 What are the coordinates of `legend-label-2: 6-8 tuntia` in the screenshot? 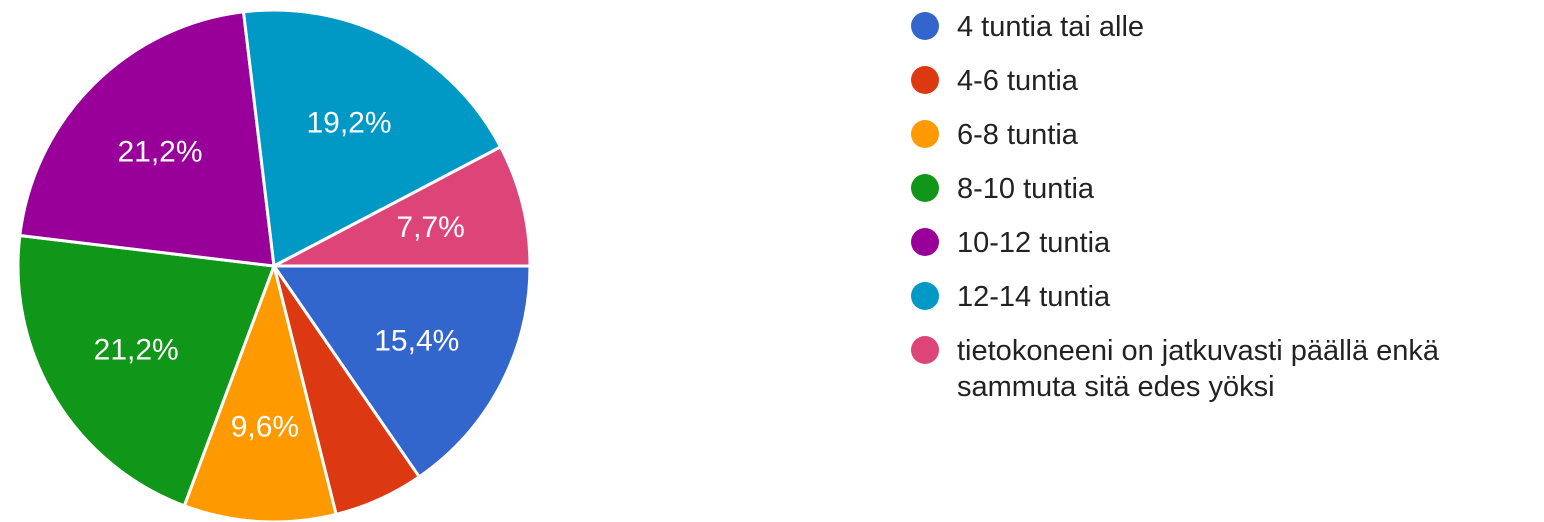 It's located at (1018, 135).